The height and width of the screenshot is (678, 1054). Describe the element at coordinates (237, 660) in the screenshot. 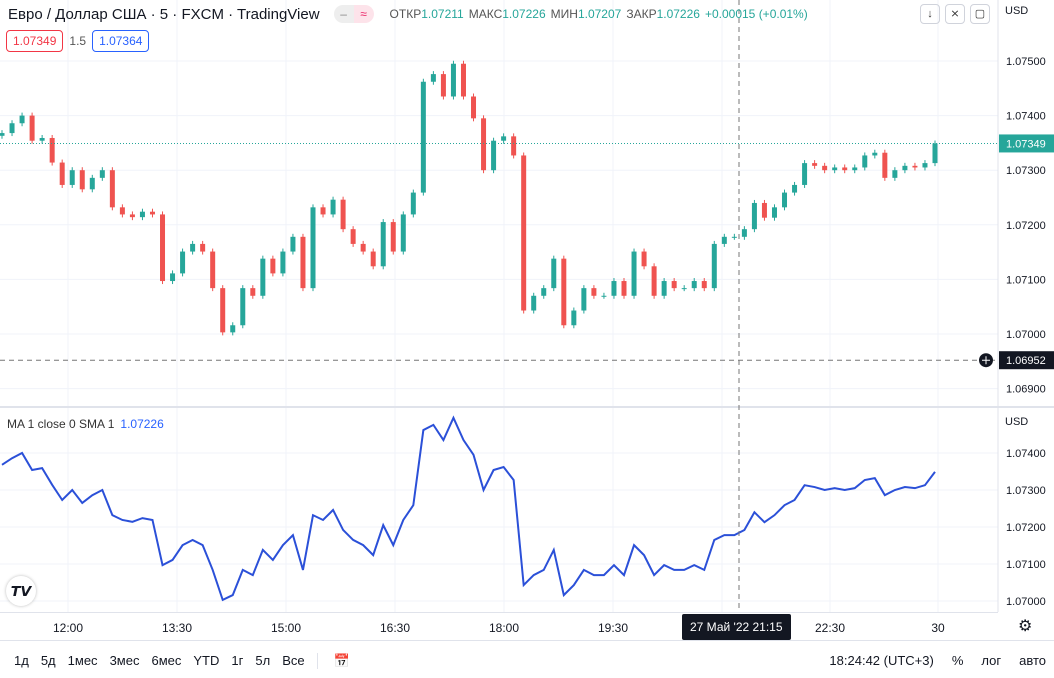

I see `range-1y: 1г` at that location.